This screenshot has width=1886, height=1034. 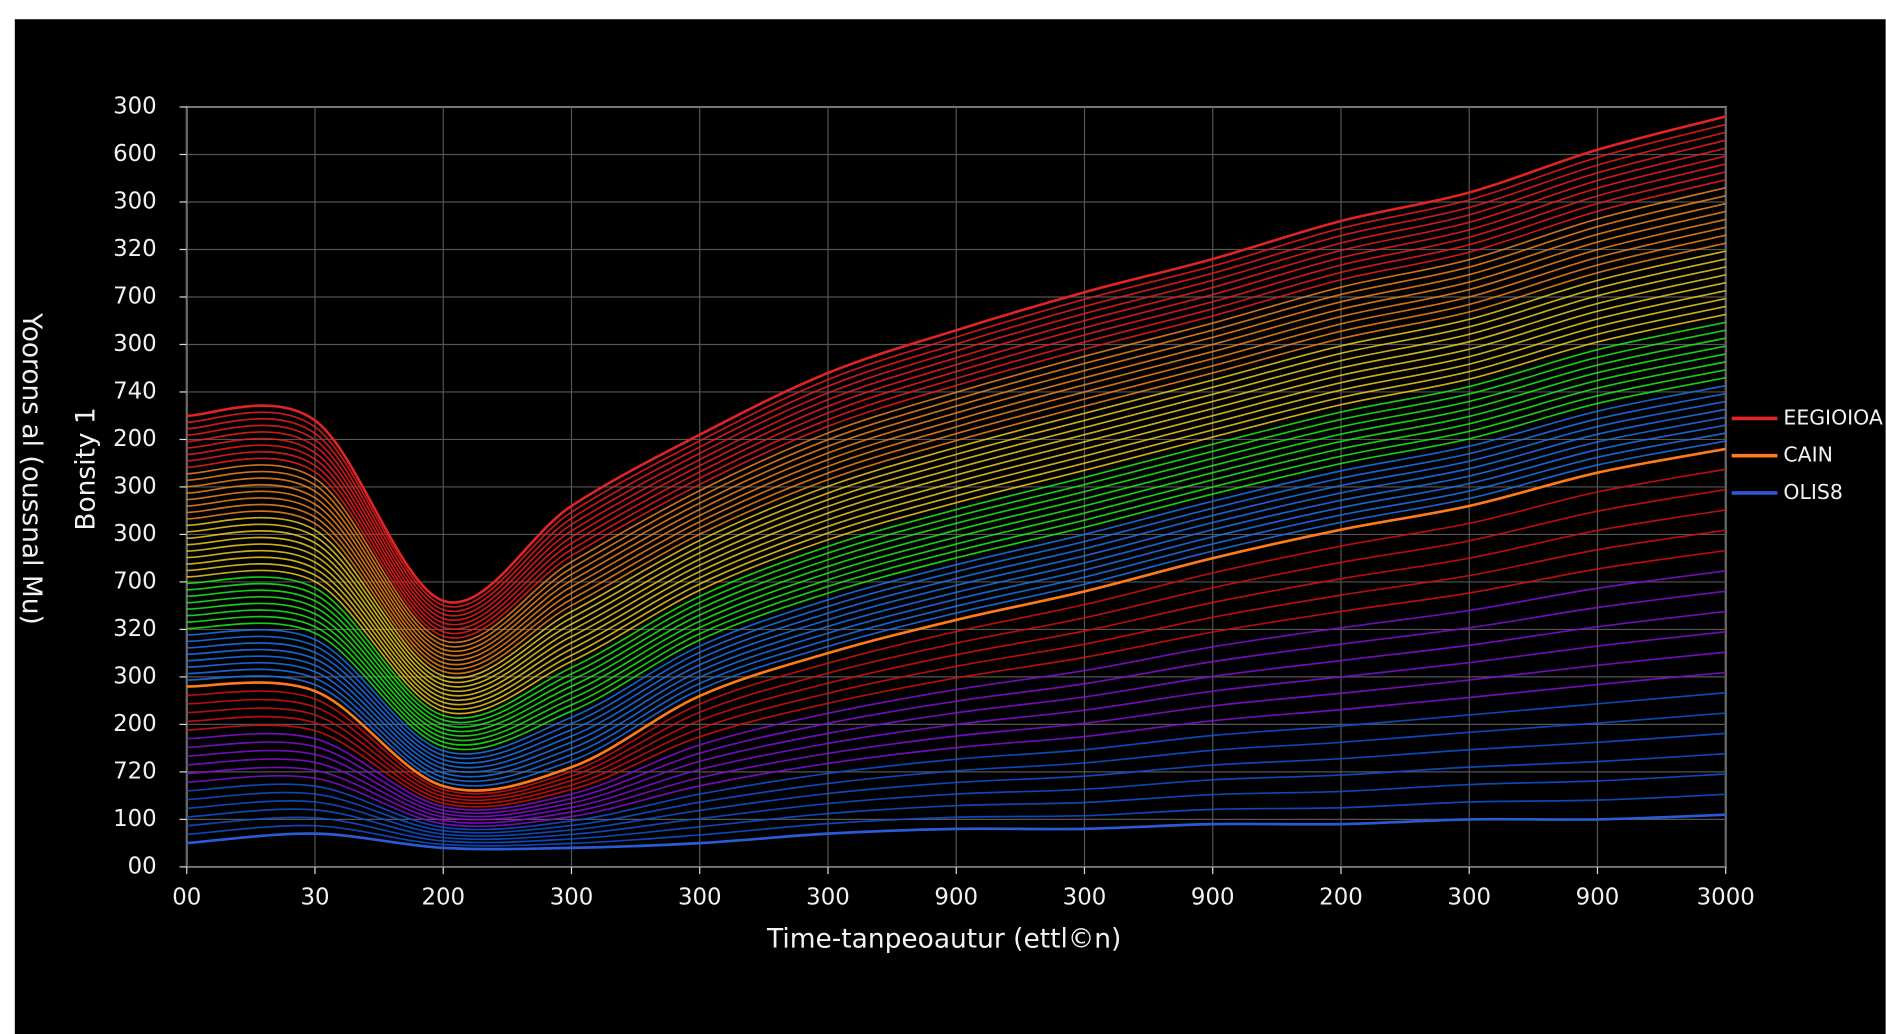 What do you see at coordinates (85, 468) in the screenshot?
I see `annotation: Bonsity 1` at bounding box center [85, 468].